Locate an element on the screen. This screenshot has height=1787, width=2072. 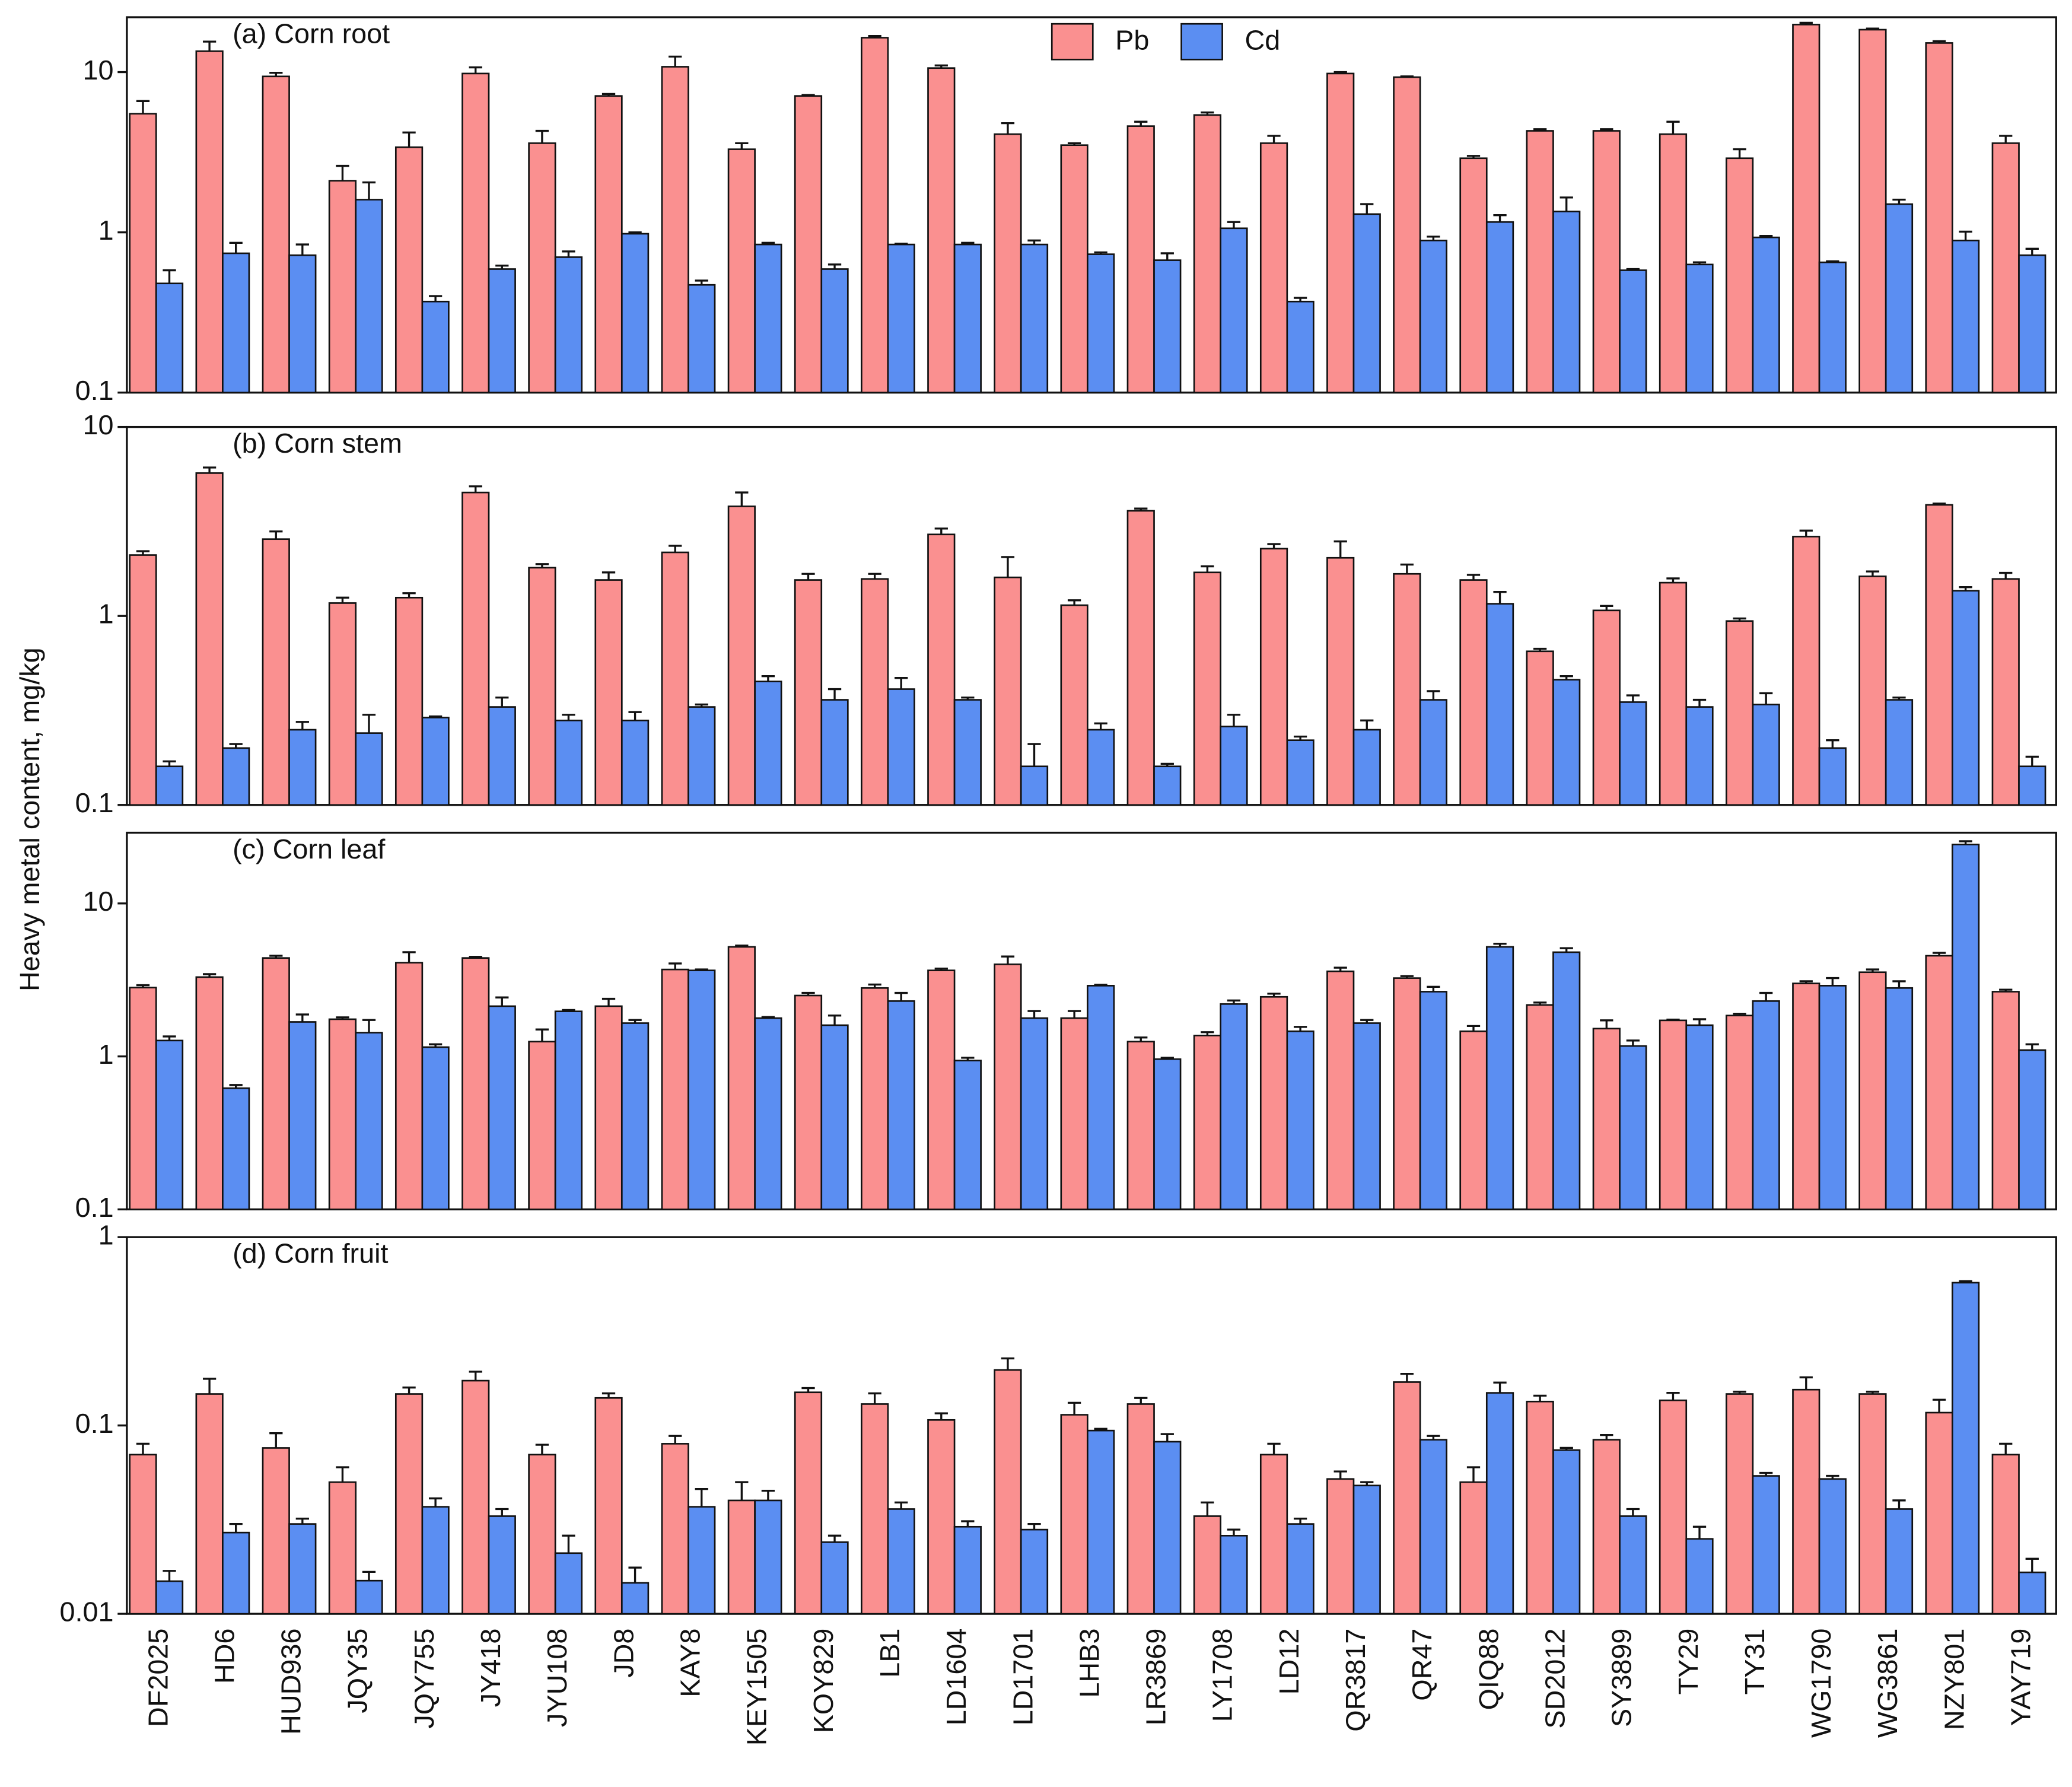
x-tick-label: KOY829 is located at coordinates (823, 1682).